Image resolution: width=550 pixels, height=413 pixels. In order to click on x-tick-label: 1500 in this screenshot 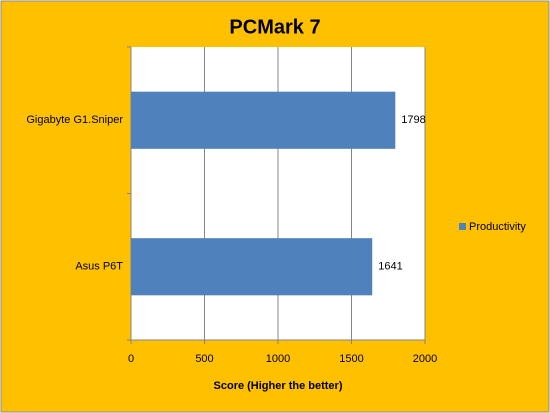, I will do `click(351, 359)`.